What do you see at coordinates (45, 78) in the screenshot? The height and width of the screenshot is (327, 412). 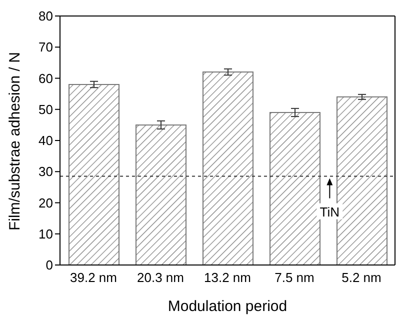 I see `y-tick-label: 60` at bounding box center [45, 78].